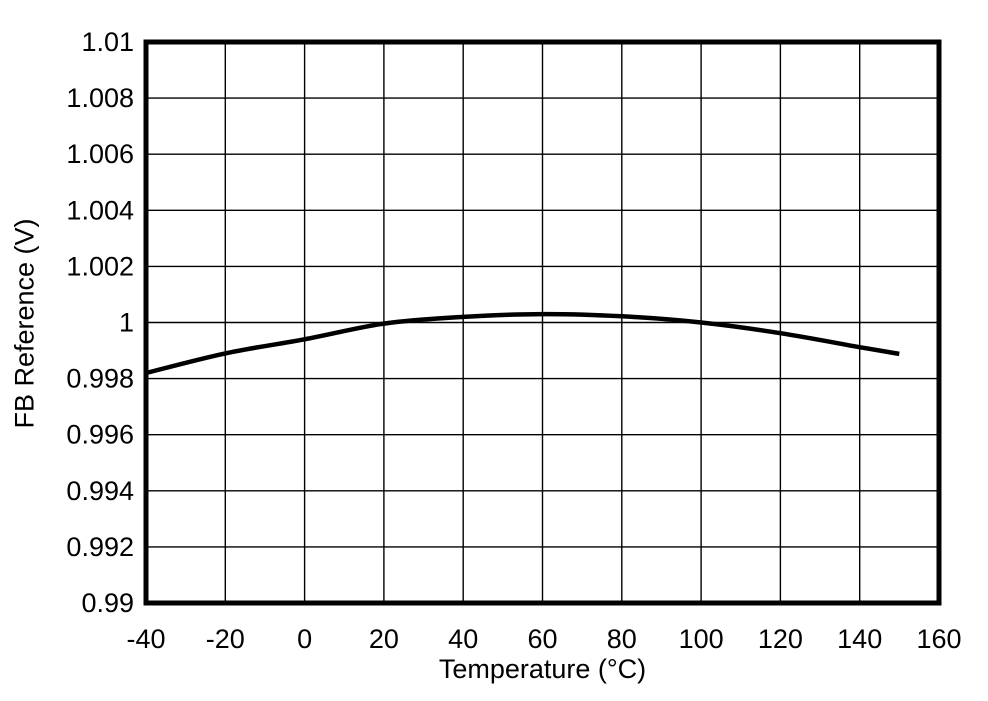  What do you see at coordinates (100, 491) in the screenshot?
I see `y-tick-label: 0.994` at bounding box center [100, 491].